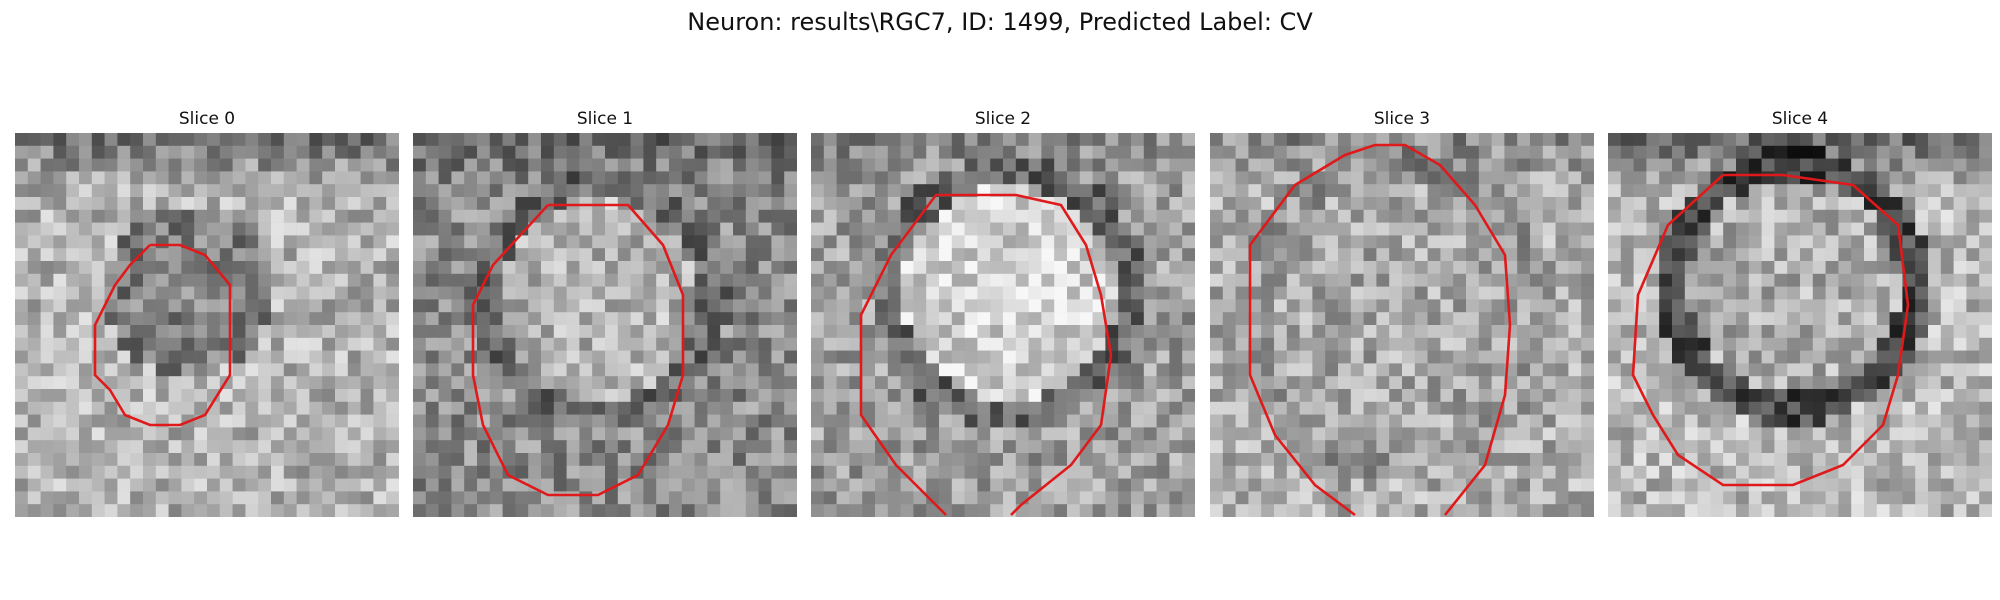  I want to click on slice-0-image, so click(207, 325).